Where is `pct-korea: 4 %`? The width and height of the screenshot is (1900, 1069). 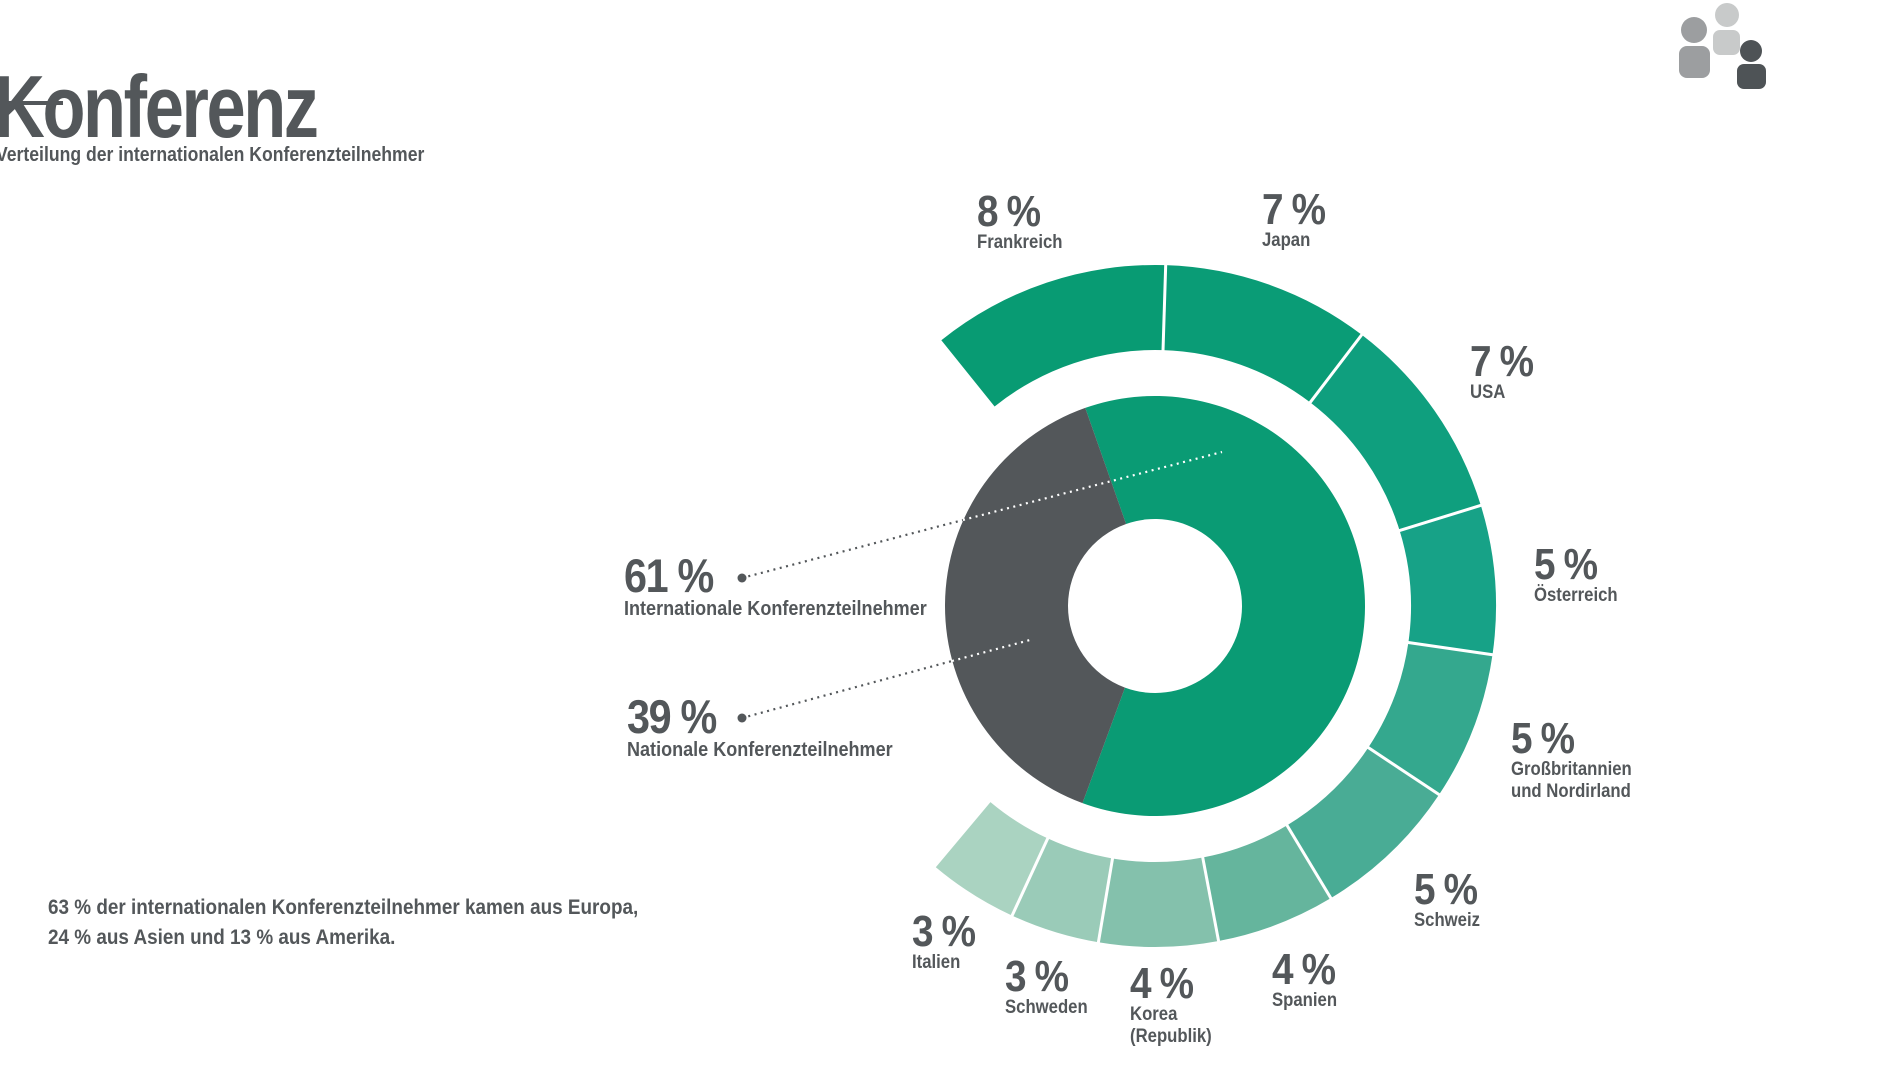 pct-korea: 4 % is located at coordinates (1162, 983).